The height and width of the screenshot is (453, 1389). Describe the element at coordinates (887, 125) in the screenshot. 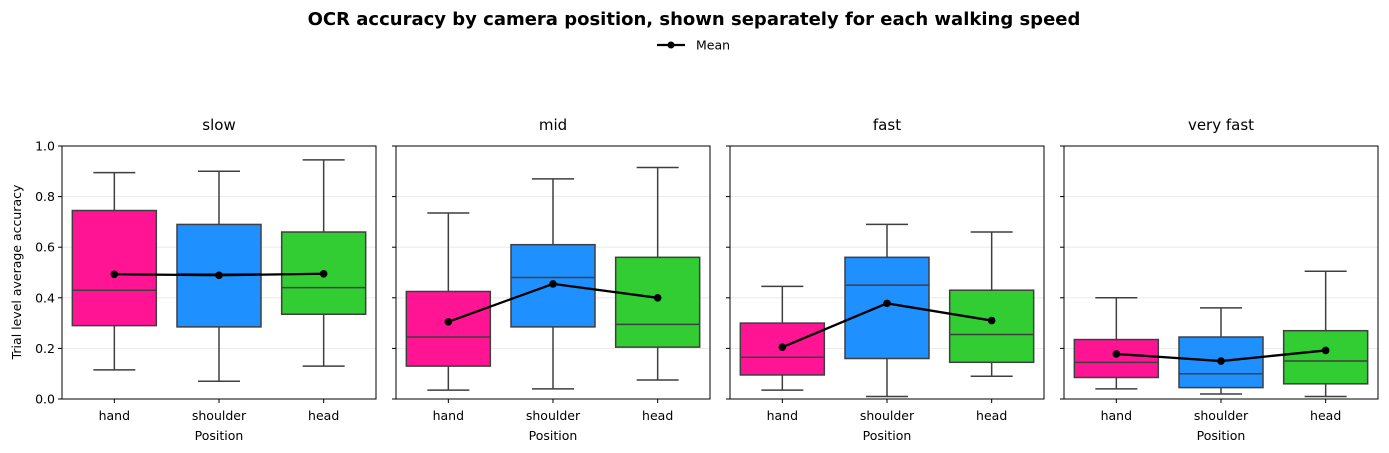

I see `panel-title: fast` at that location.